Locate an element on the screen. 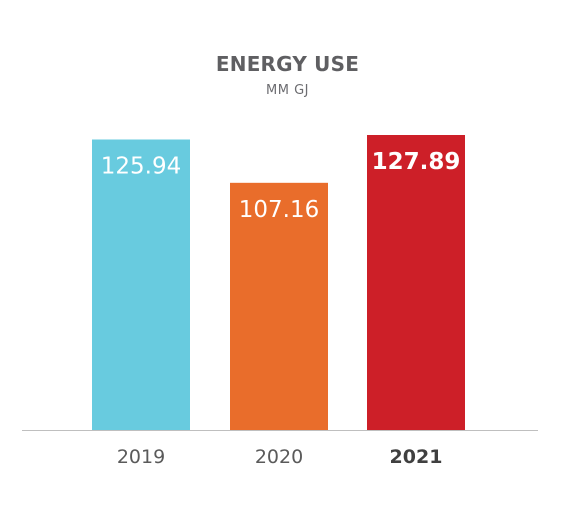  value-label-2021: 127.89 is located at coordinates (416, 162).